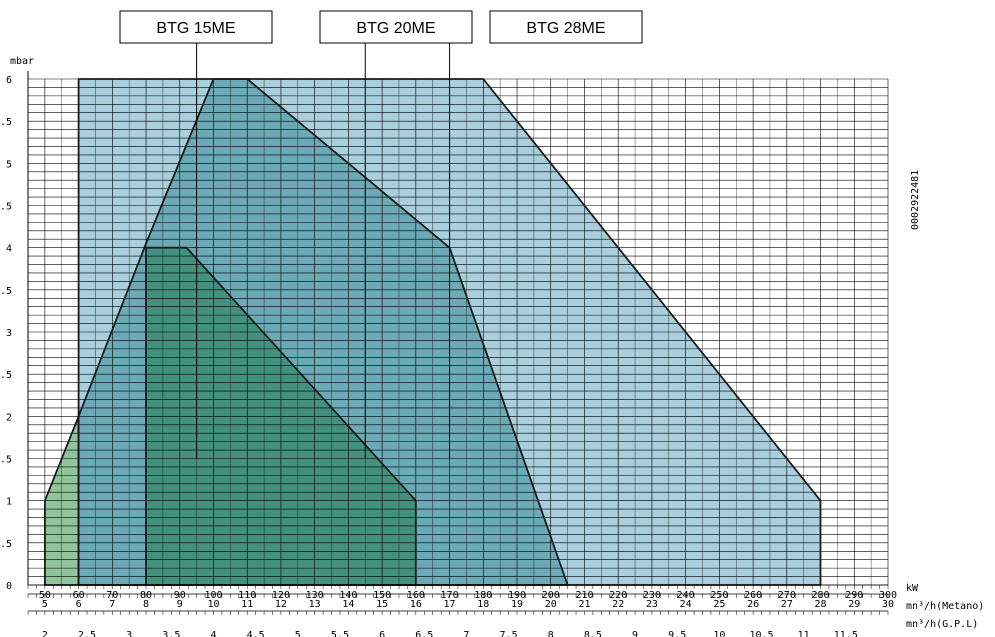  I want to click on x-tick-metano: 16, so click(416, 604).